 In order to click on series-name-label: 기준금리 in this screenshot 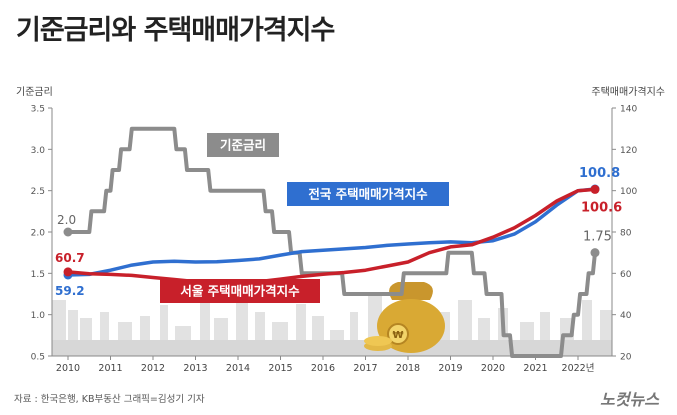, I will do `click(243, 145)`.